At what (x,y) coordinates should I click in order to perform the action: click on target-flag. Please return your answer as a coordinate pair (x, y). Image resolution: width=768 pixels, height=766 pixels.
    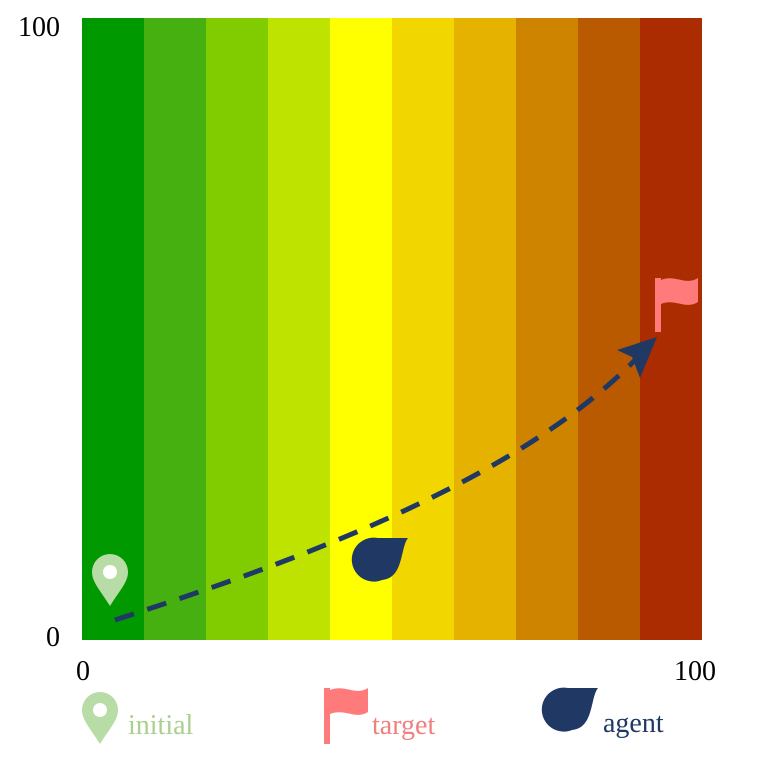
    Looking at the image, I should click on (676, 305).